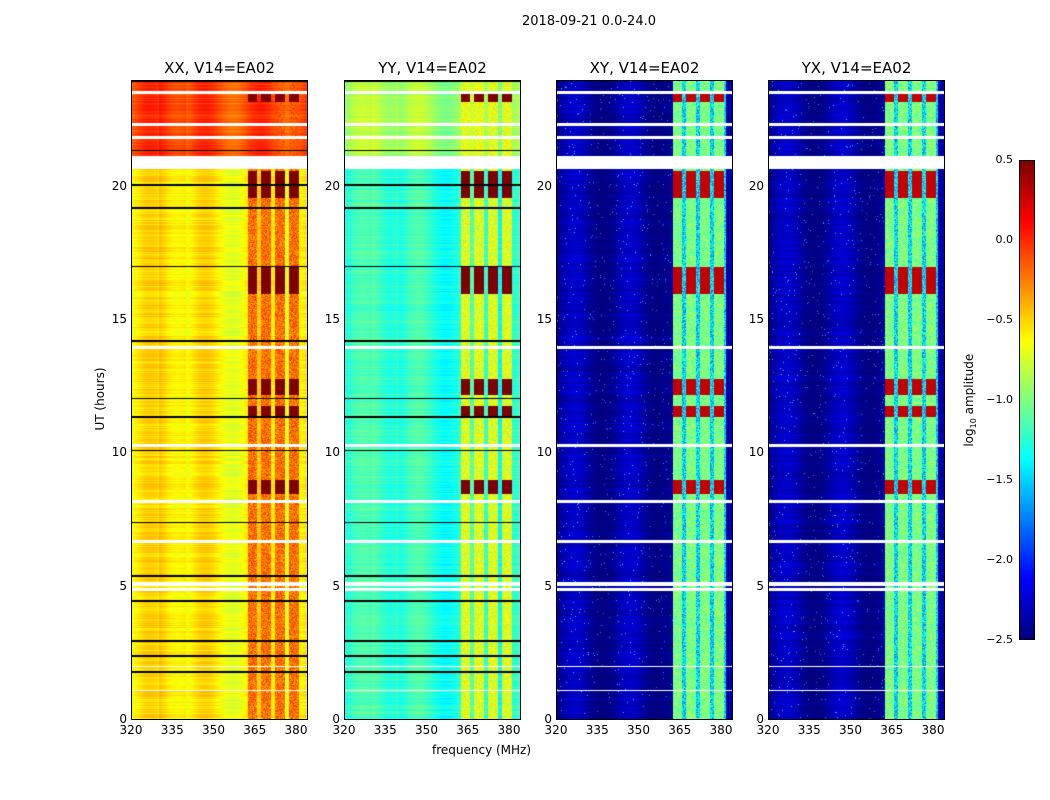  What do you see at coordinates (968, 437) in the screenshot?
I see `colorbar-label-log: log` at bounding box center [968, 437].